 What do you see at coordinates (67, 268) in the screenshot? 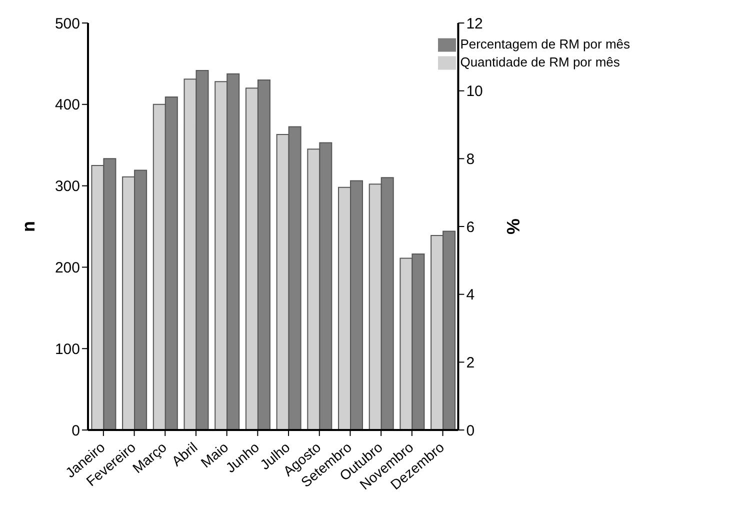
I see `y-tick-label: 200` at bounding box center [67, 268].